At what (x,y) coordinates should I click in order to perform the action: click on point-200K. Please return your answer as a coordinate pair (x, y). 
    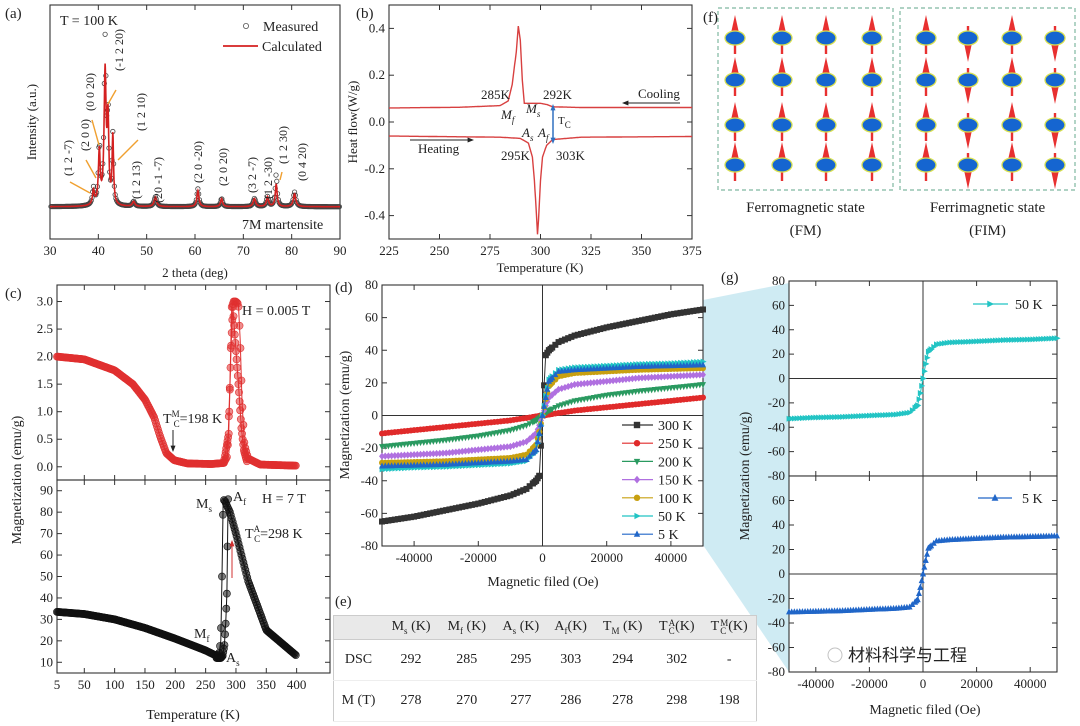
    Looking at the image, I should click on (703, 385).